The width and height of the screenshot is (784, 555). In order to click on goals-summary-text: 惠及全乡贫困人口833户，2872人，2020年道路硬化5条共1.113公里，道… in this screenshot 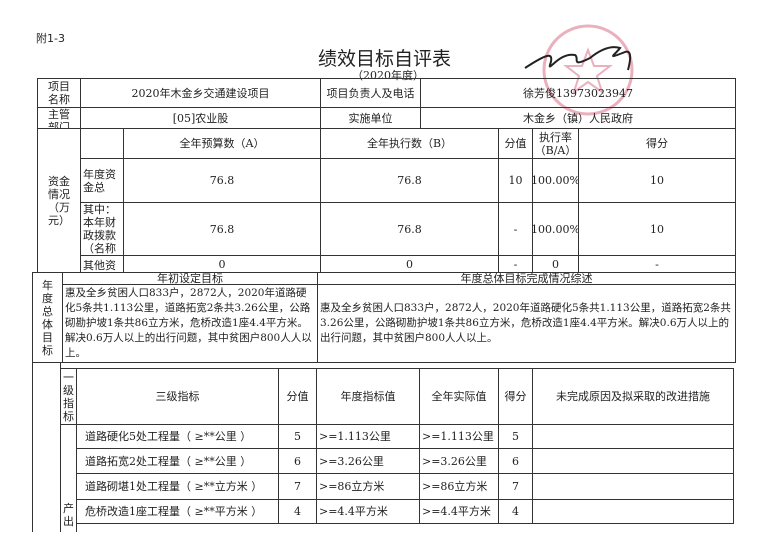, I will do `click(526, 323)`.